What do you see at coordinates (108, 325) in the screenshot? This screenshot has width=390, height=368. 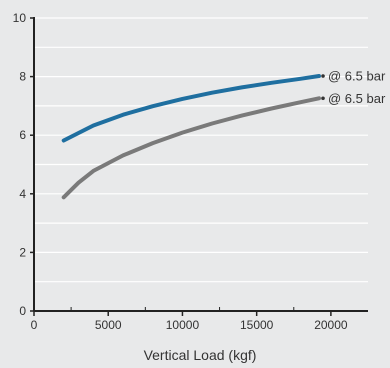 I see `x-tick-label: 5000` at bounding box center [108, 325].